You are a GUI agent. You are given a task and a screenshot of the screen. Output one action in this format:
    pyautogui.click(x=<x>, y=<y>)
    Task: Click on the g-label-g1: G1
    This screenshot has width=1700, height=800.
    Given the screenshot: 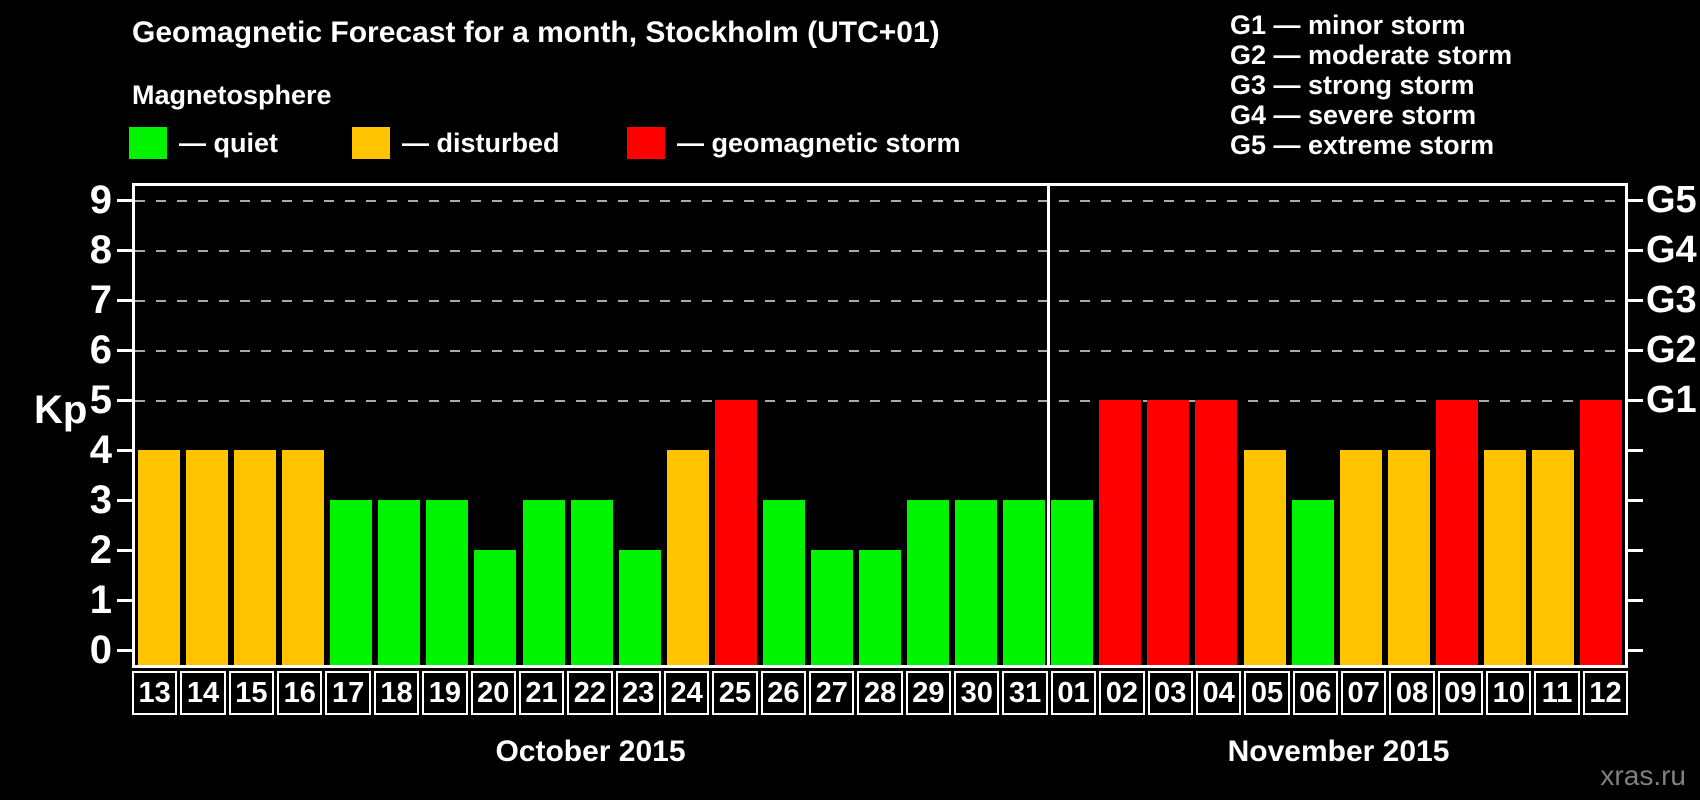 What is the action you would take?
    pyautogui.click(x=1671, y=400)
    